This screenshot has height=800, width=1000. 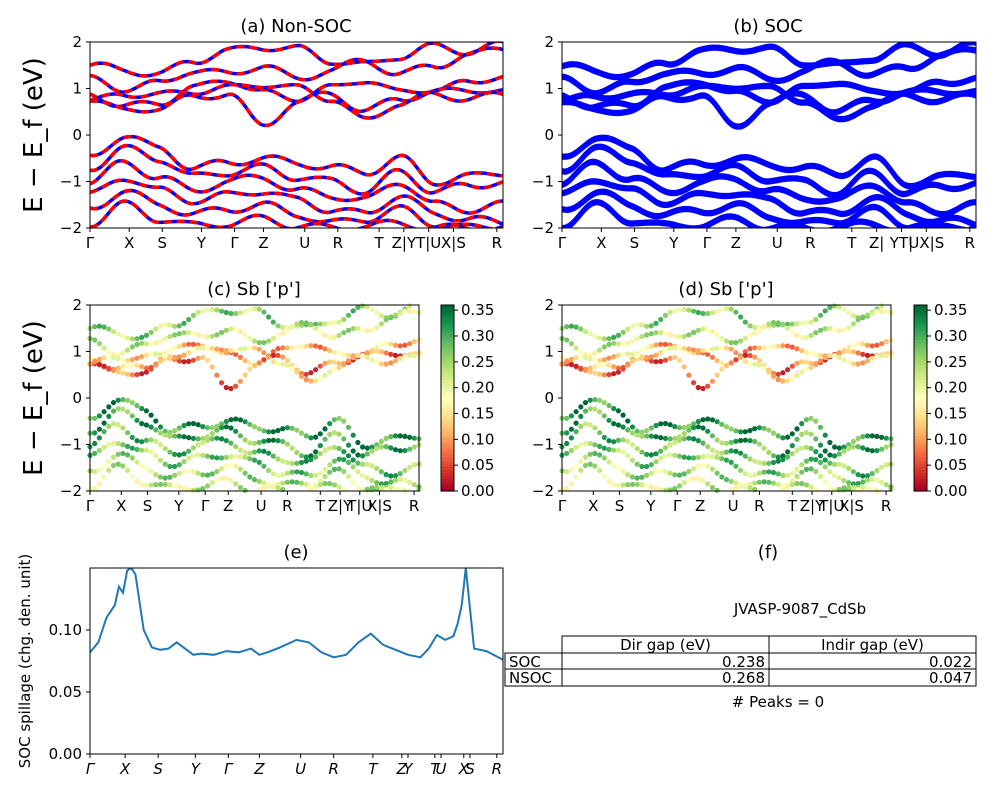 What do you see at coordinates (851, 506) in the screenshot?
I see `x-tick-label: X|S` at bounding box center [851, 506].